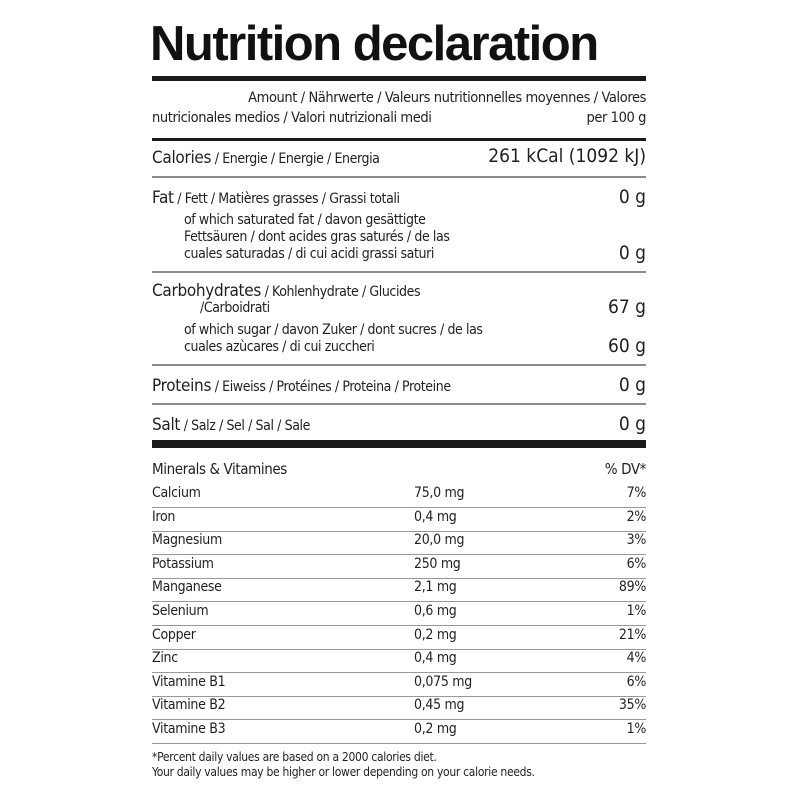  Describe the element at coordinates (399, 78) in the screenshot. I see `title-underline` at that location.